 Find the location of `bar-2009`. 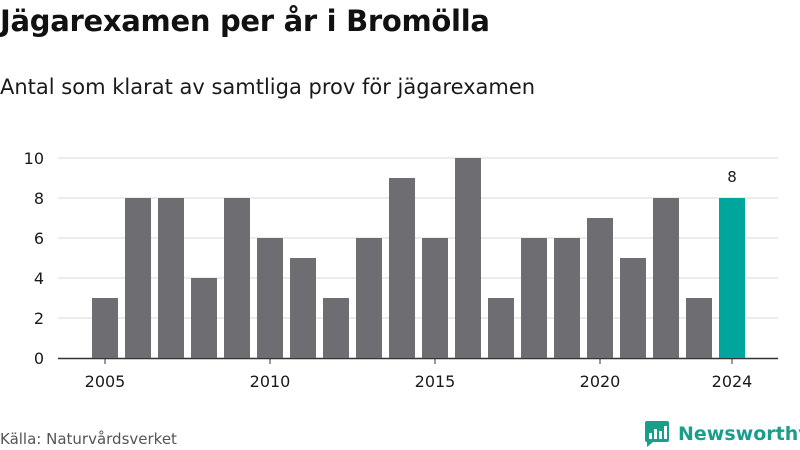

bar-2009 is located at coordinates (237, 278).